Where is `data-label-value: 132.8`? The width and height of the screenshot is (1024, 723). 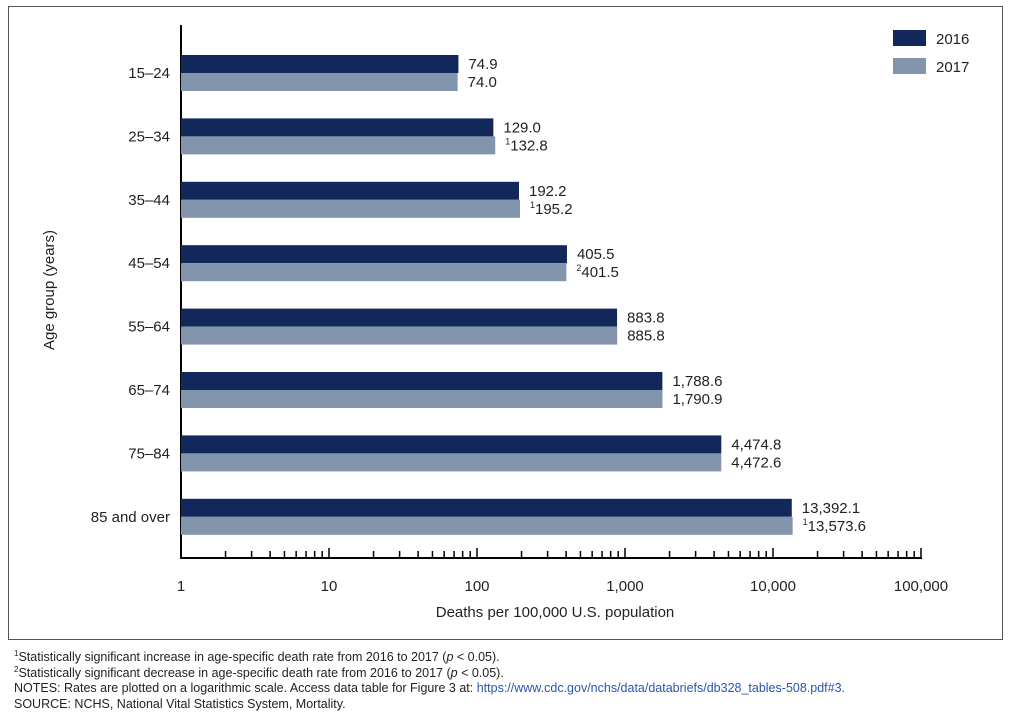 data-label-value: 132.8 is located at coordinates (529, 145).